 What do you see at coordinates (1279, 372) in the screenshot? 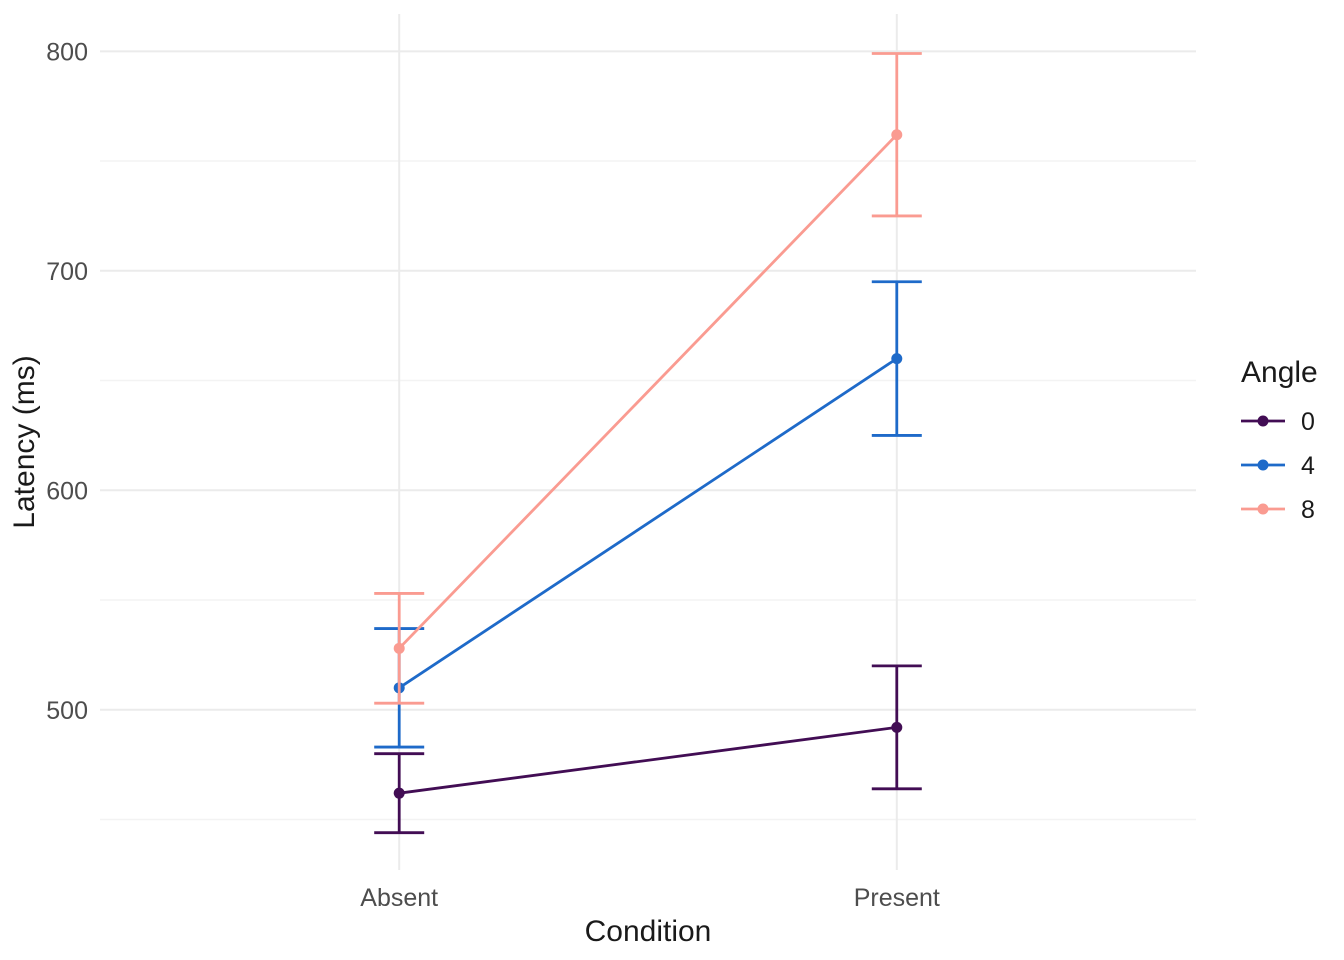
I see `legend-title: Angle` at bounding box center [1279, 372].